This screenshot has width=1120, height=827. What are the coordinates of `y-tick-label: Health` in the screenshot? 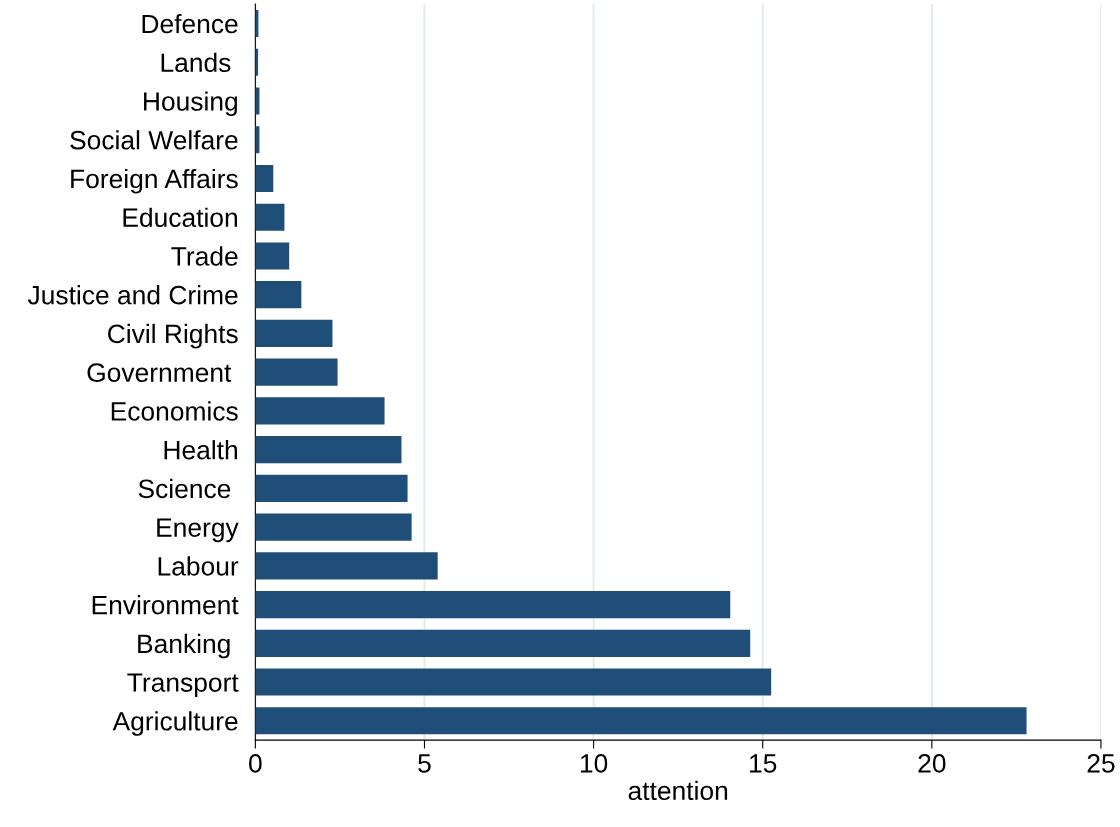 It's located at (200, 450).